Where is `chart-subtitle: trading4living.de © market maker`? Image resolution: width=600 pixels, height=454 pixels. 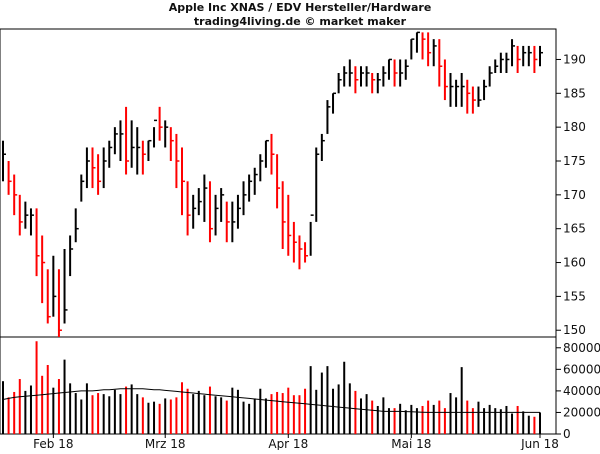 chart-subtitle: trading4living.de © market maker is located at coordinates (300, 21).